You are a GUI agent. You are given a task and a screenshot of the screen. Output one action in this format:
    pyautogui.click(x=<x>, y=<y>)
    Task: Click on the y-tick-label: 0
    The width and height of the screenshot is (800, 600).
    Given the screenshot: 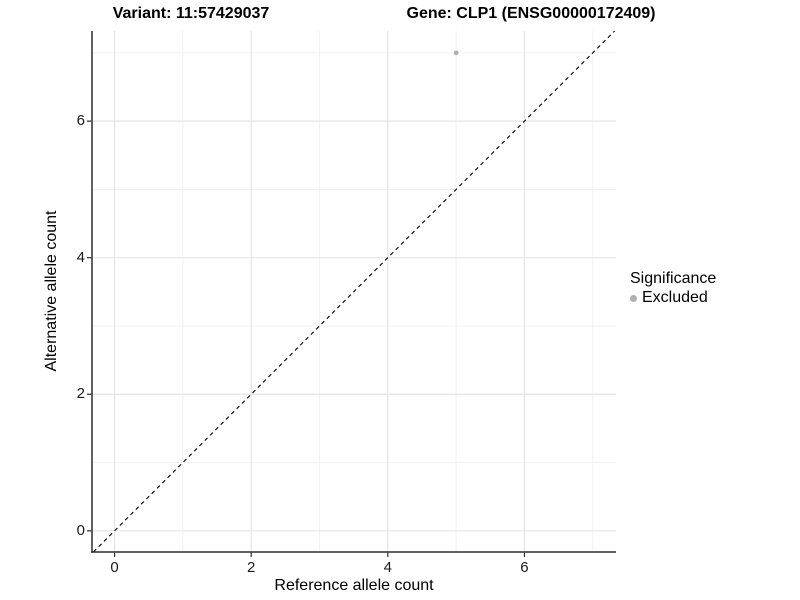 What is the action you would take?
    pyautogui.click(x=80, y=530)
    